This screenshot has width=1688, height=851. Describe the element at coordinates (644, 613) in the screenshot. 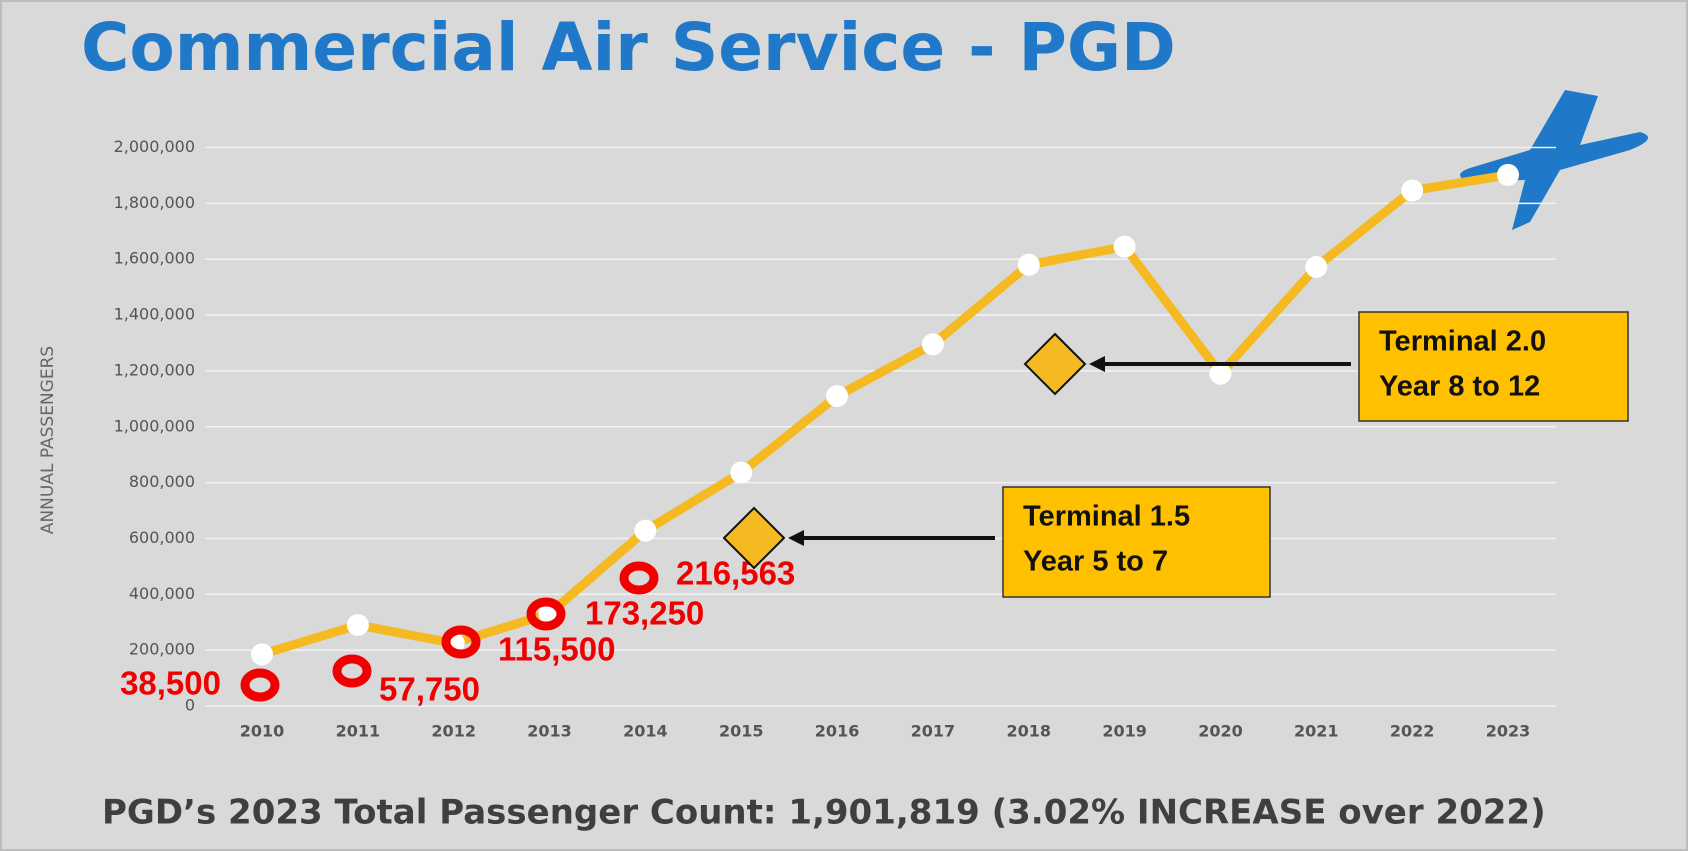

I see `annotation-label: 173,250` at that location.